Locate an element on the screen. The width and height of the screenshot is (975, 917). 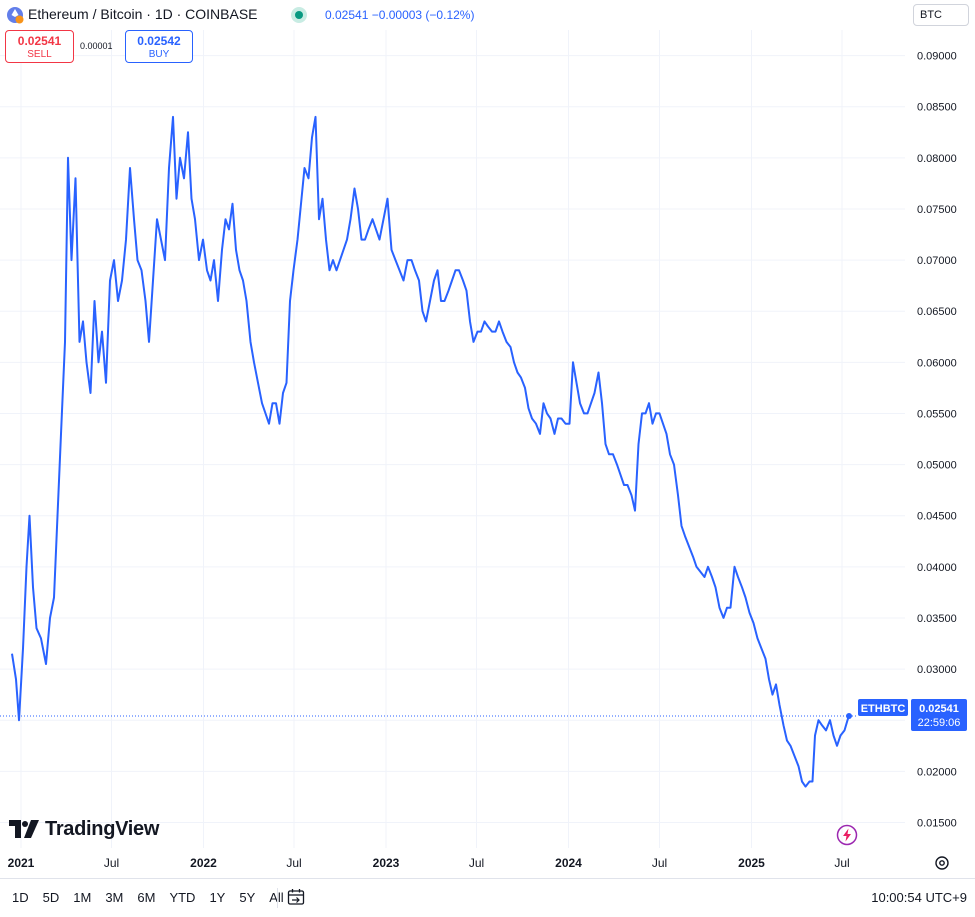
range-button-5d: 5D is located at coordinates (51, 897).